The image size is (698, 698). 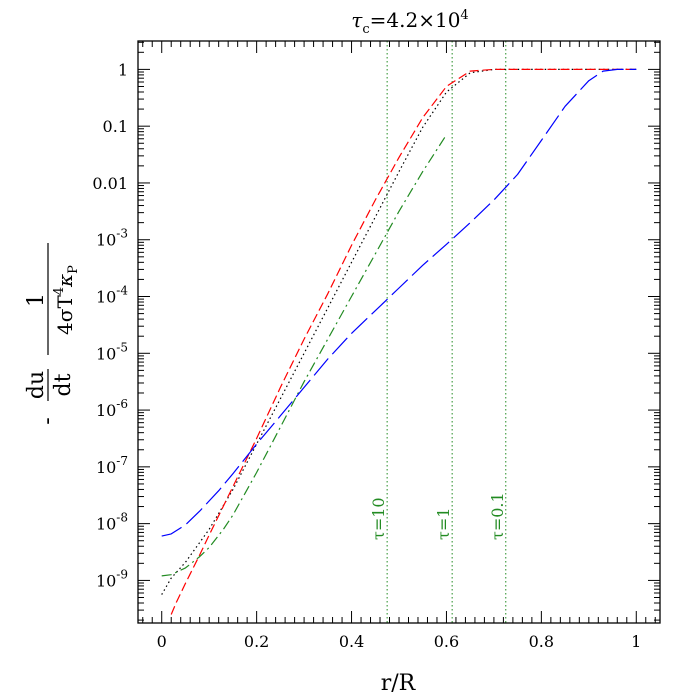 I want to click on x-tick-label: 0.6, so click(x=446, y=641).